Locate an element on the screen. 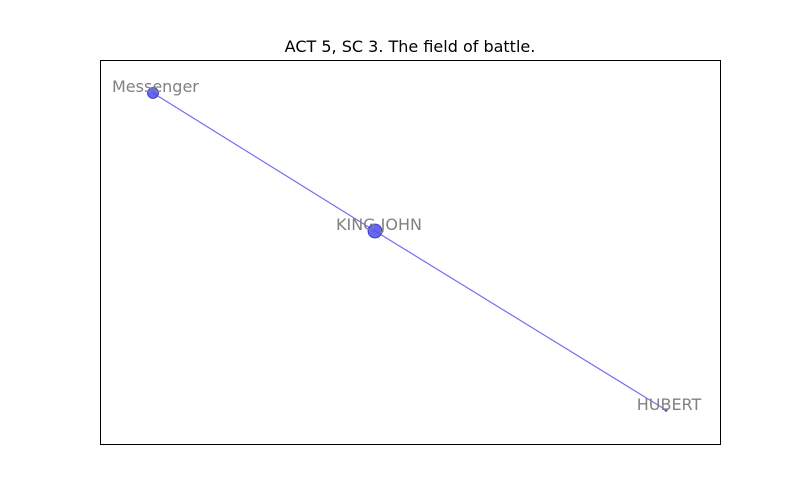  node-hubert is located at coordinates (666, 410).